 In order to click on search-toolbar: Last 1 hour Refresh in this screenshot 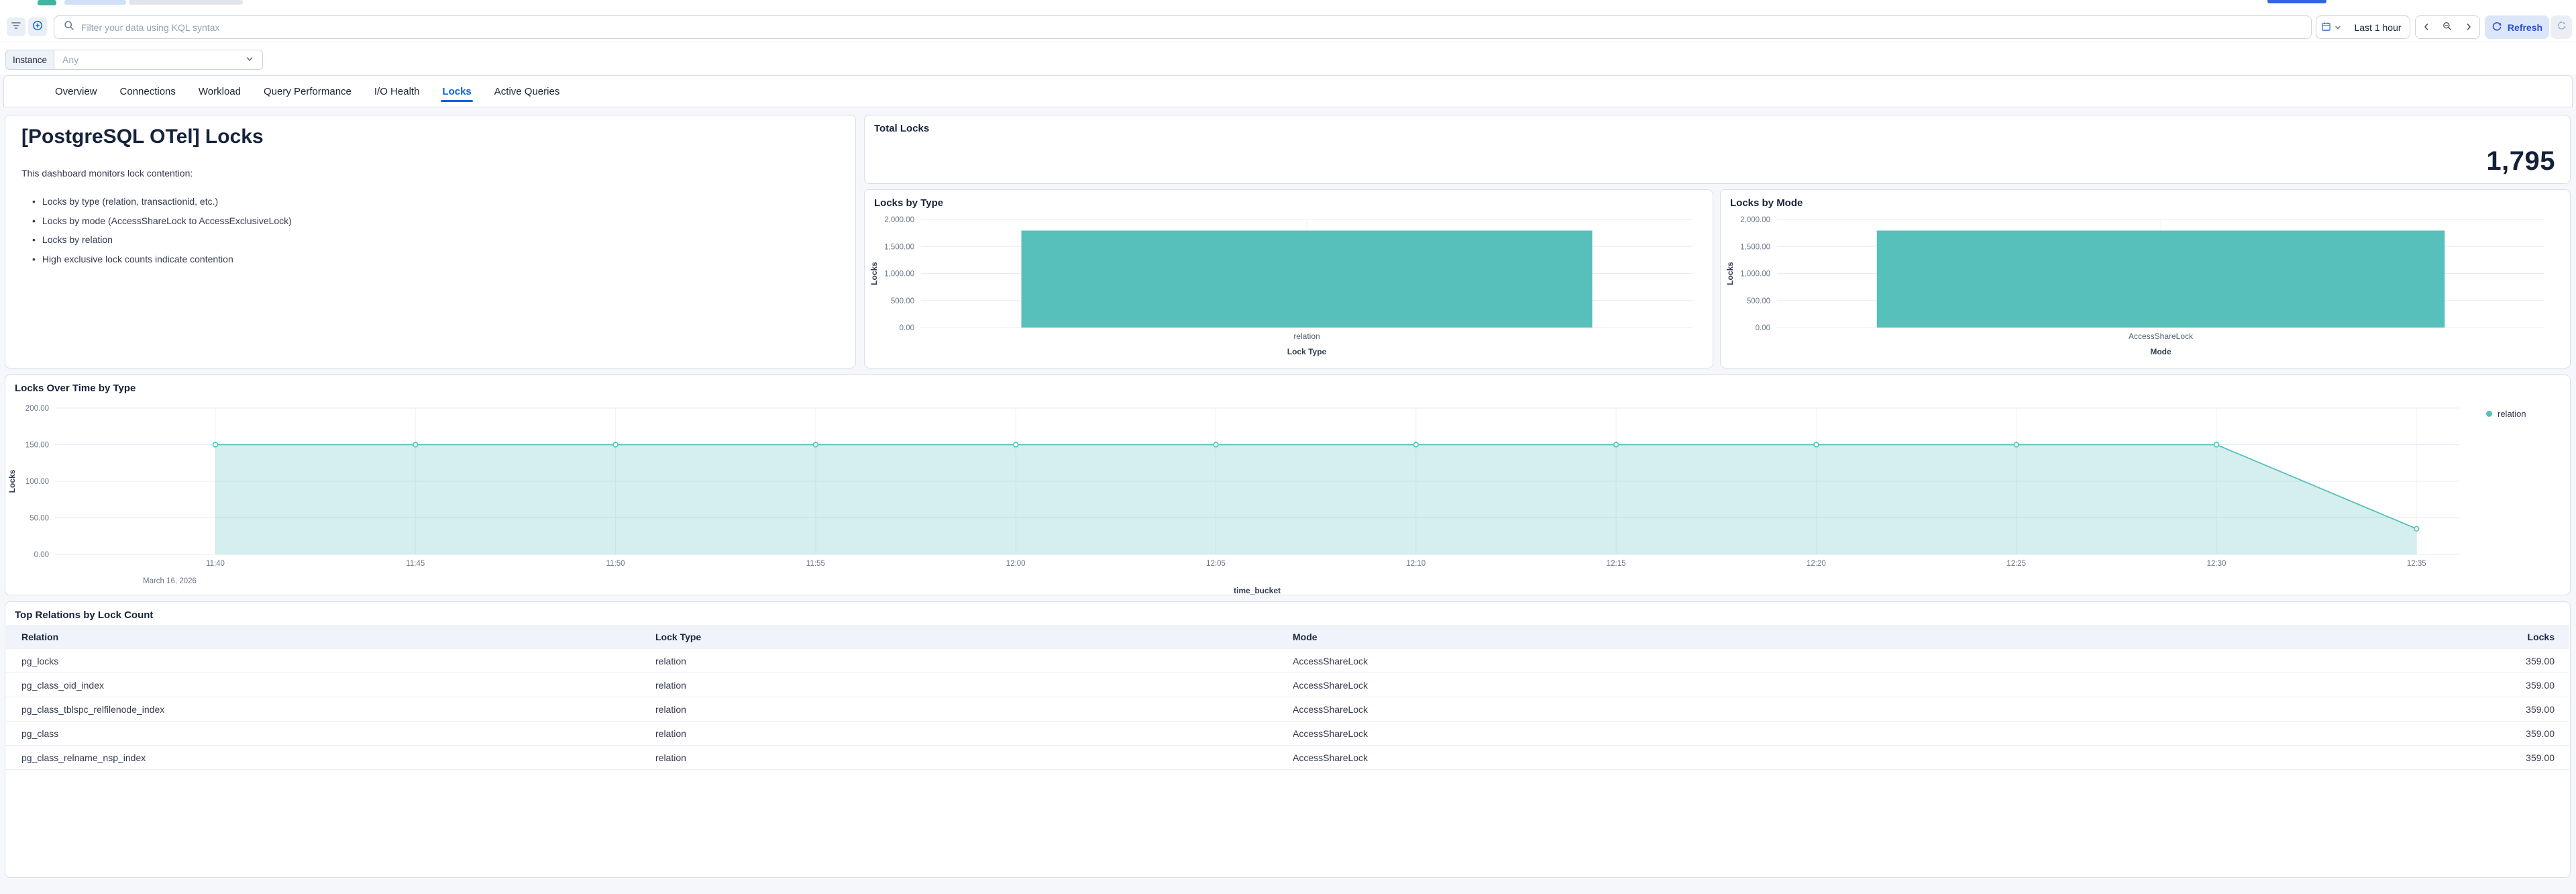, I will do `click(1288, 26)`.